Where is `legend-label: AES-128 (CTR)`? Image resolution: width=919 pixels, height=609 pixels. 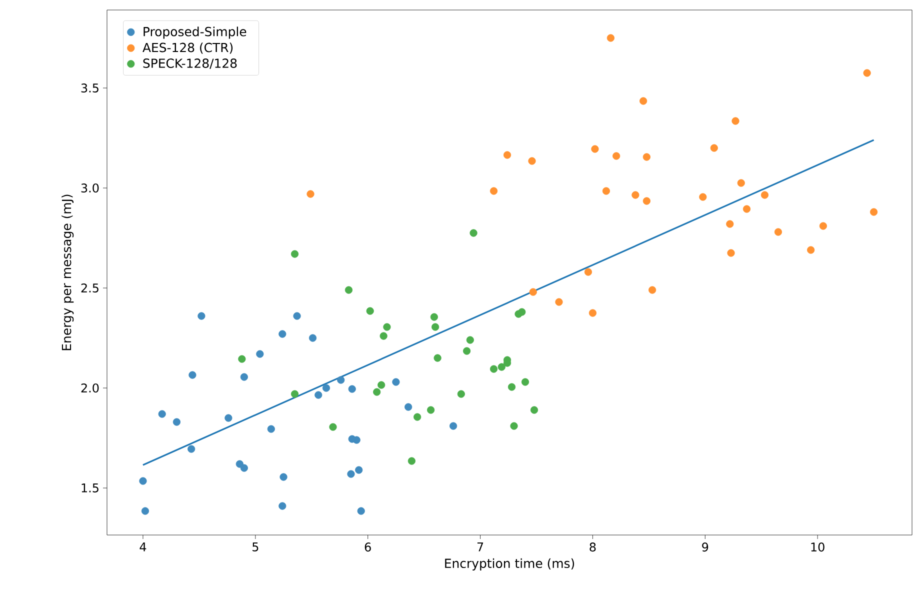 legend-label: AES-128 (CTR) is located at coordinates (187, 48).